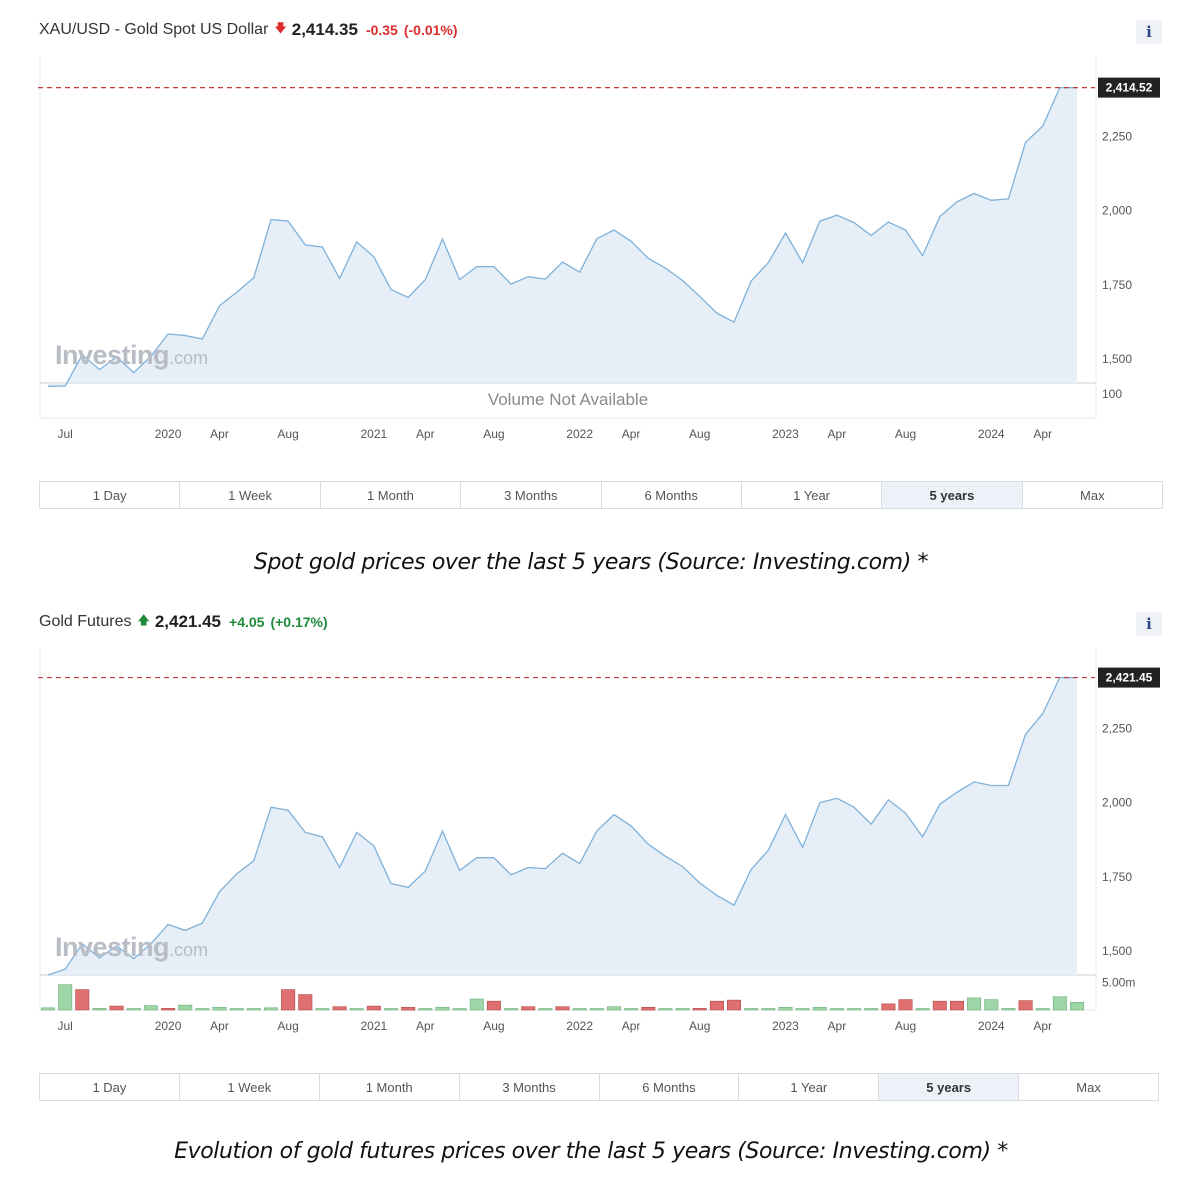 This screenshot has height=1182, width=1182. What do you see at coordinates (247, 622) in the screenshot?
I see `price-change: +4.05` at bounding box center [247, 622].